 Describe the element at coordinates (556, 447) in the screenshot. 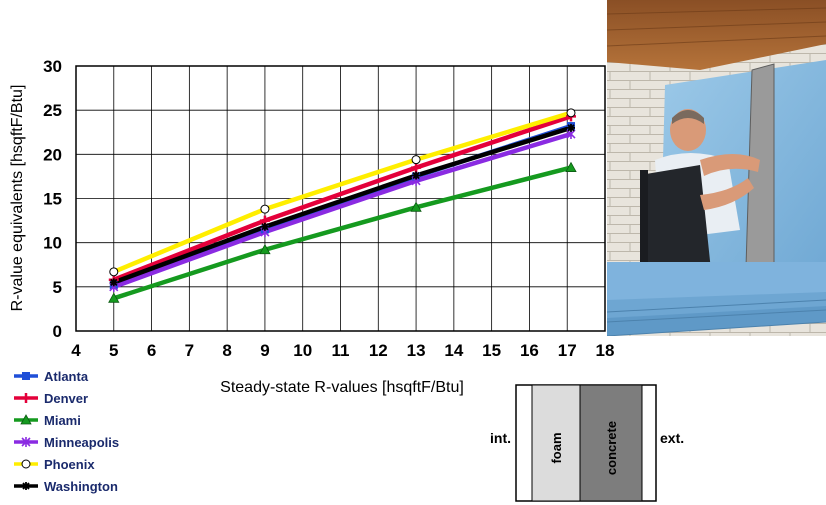

I see `foam-label: foam` at that location.